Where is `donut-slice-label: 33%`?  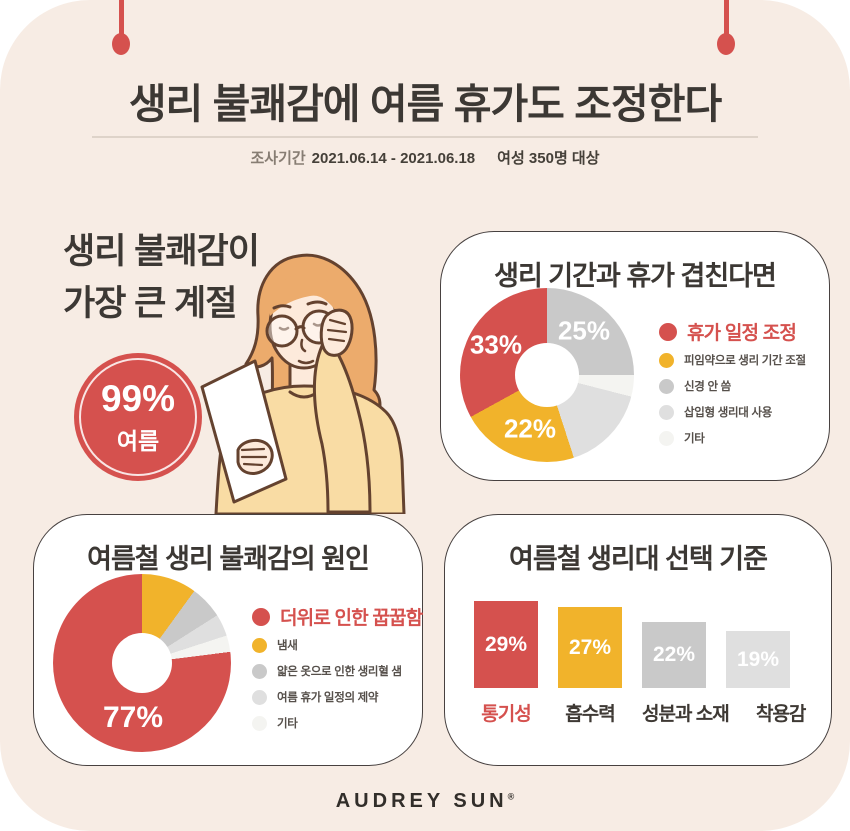 donut-slice-label: 33% is located at coordinates (496, 344).